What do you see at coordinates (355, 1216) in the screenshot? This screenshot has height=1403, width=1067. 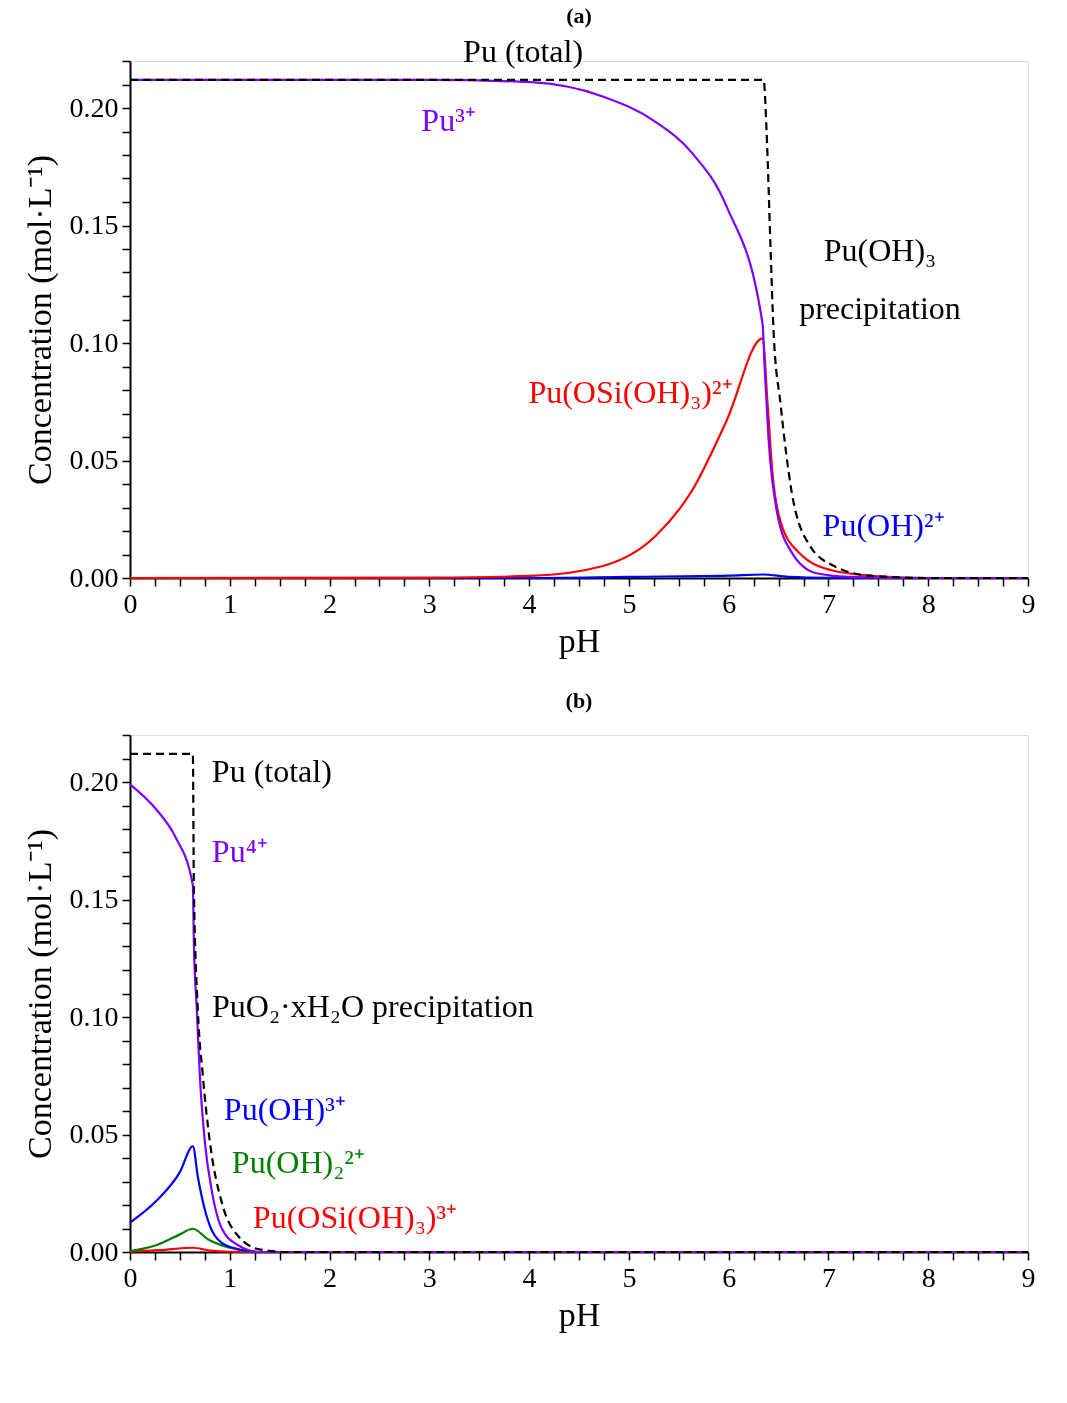 I see `series-label: Pu(OSi(OH)₃)³⁺` at bounding box center [355, 1216].